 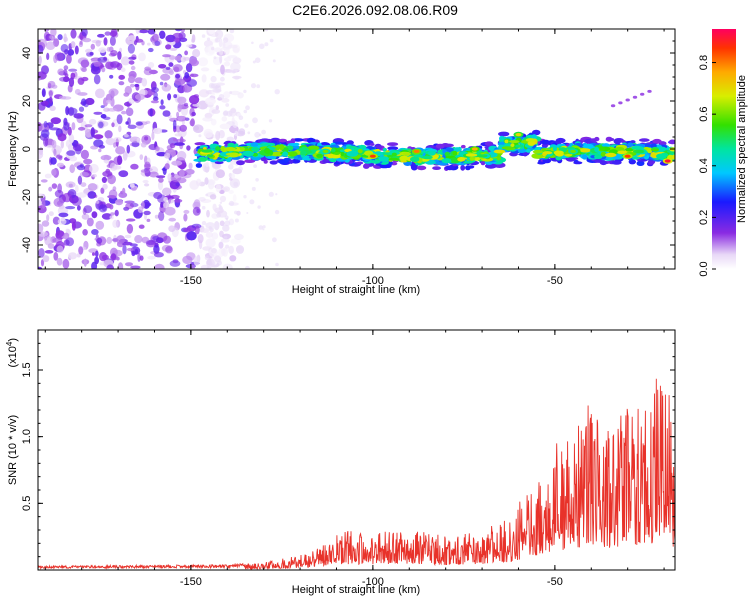 What do you see at coordinates (27, 53) in the screenshot?
I see `y-tick-label: 40` at bounding box center [27, 53].